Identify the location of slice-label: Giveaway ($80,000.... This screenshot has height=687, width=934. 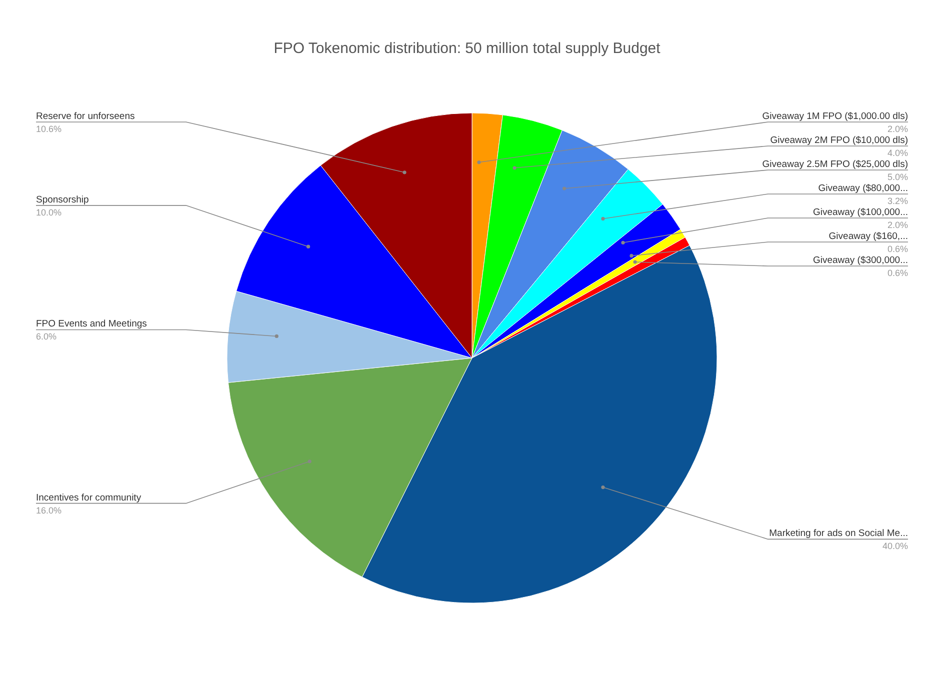
(863, 188).